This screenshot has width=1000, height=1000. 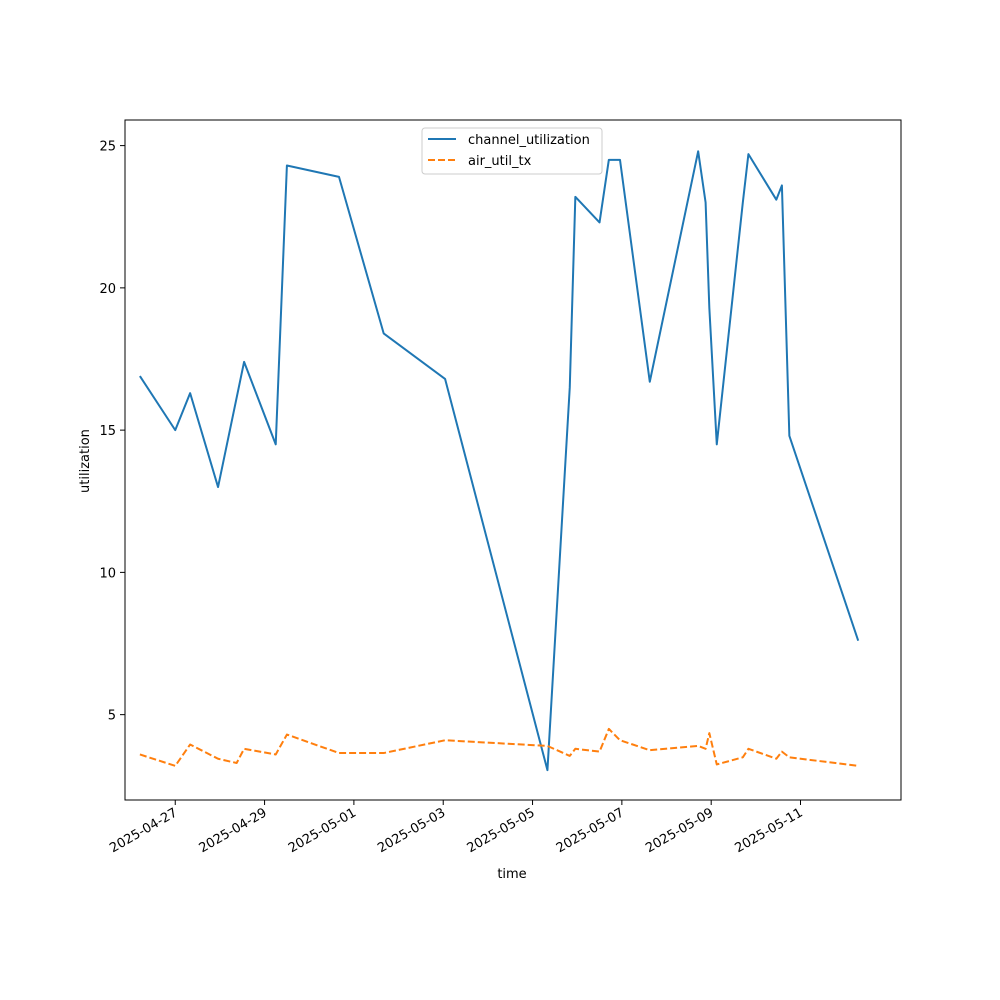 I want to click on legend: channel_utilization air_util_tx, so click(x=512, y=151).